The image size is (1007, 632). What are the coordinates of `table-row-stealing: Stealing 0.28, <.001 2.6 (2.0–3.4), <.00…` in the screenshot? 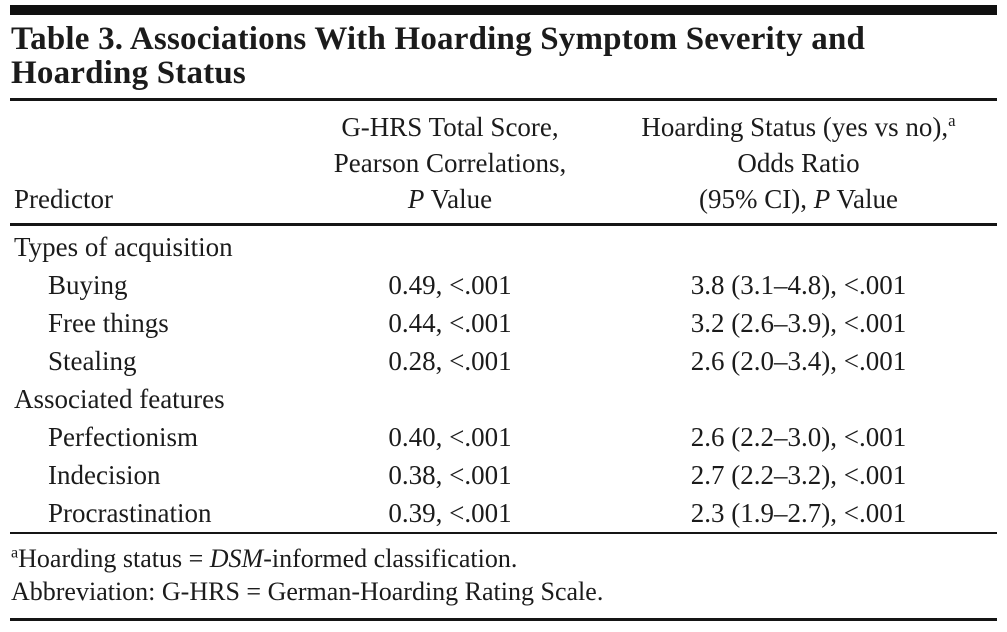 It's located at (503, 361).